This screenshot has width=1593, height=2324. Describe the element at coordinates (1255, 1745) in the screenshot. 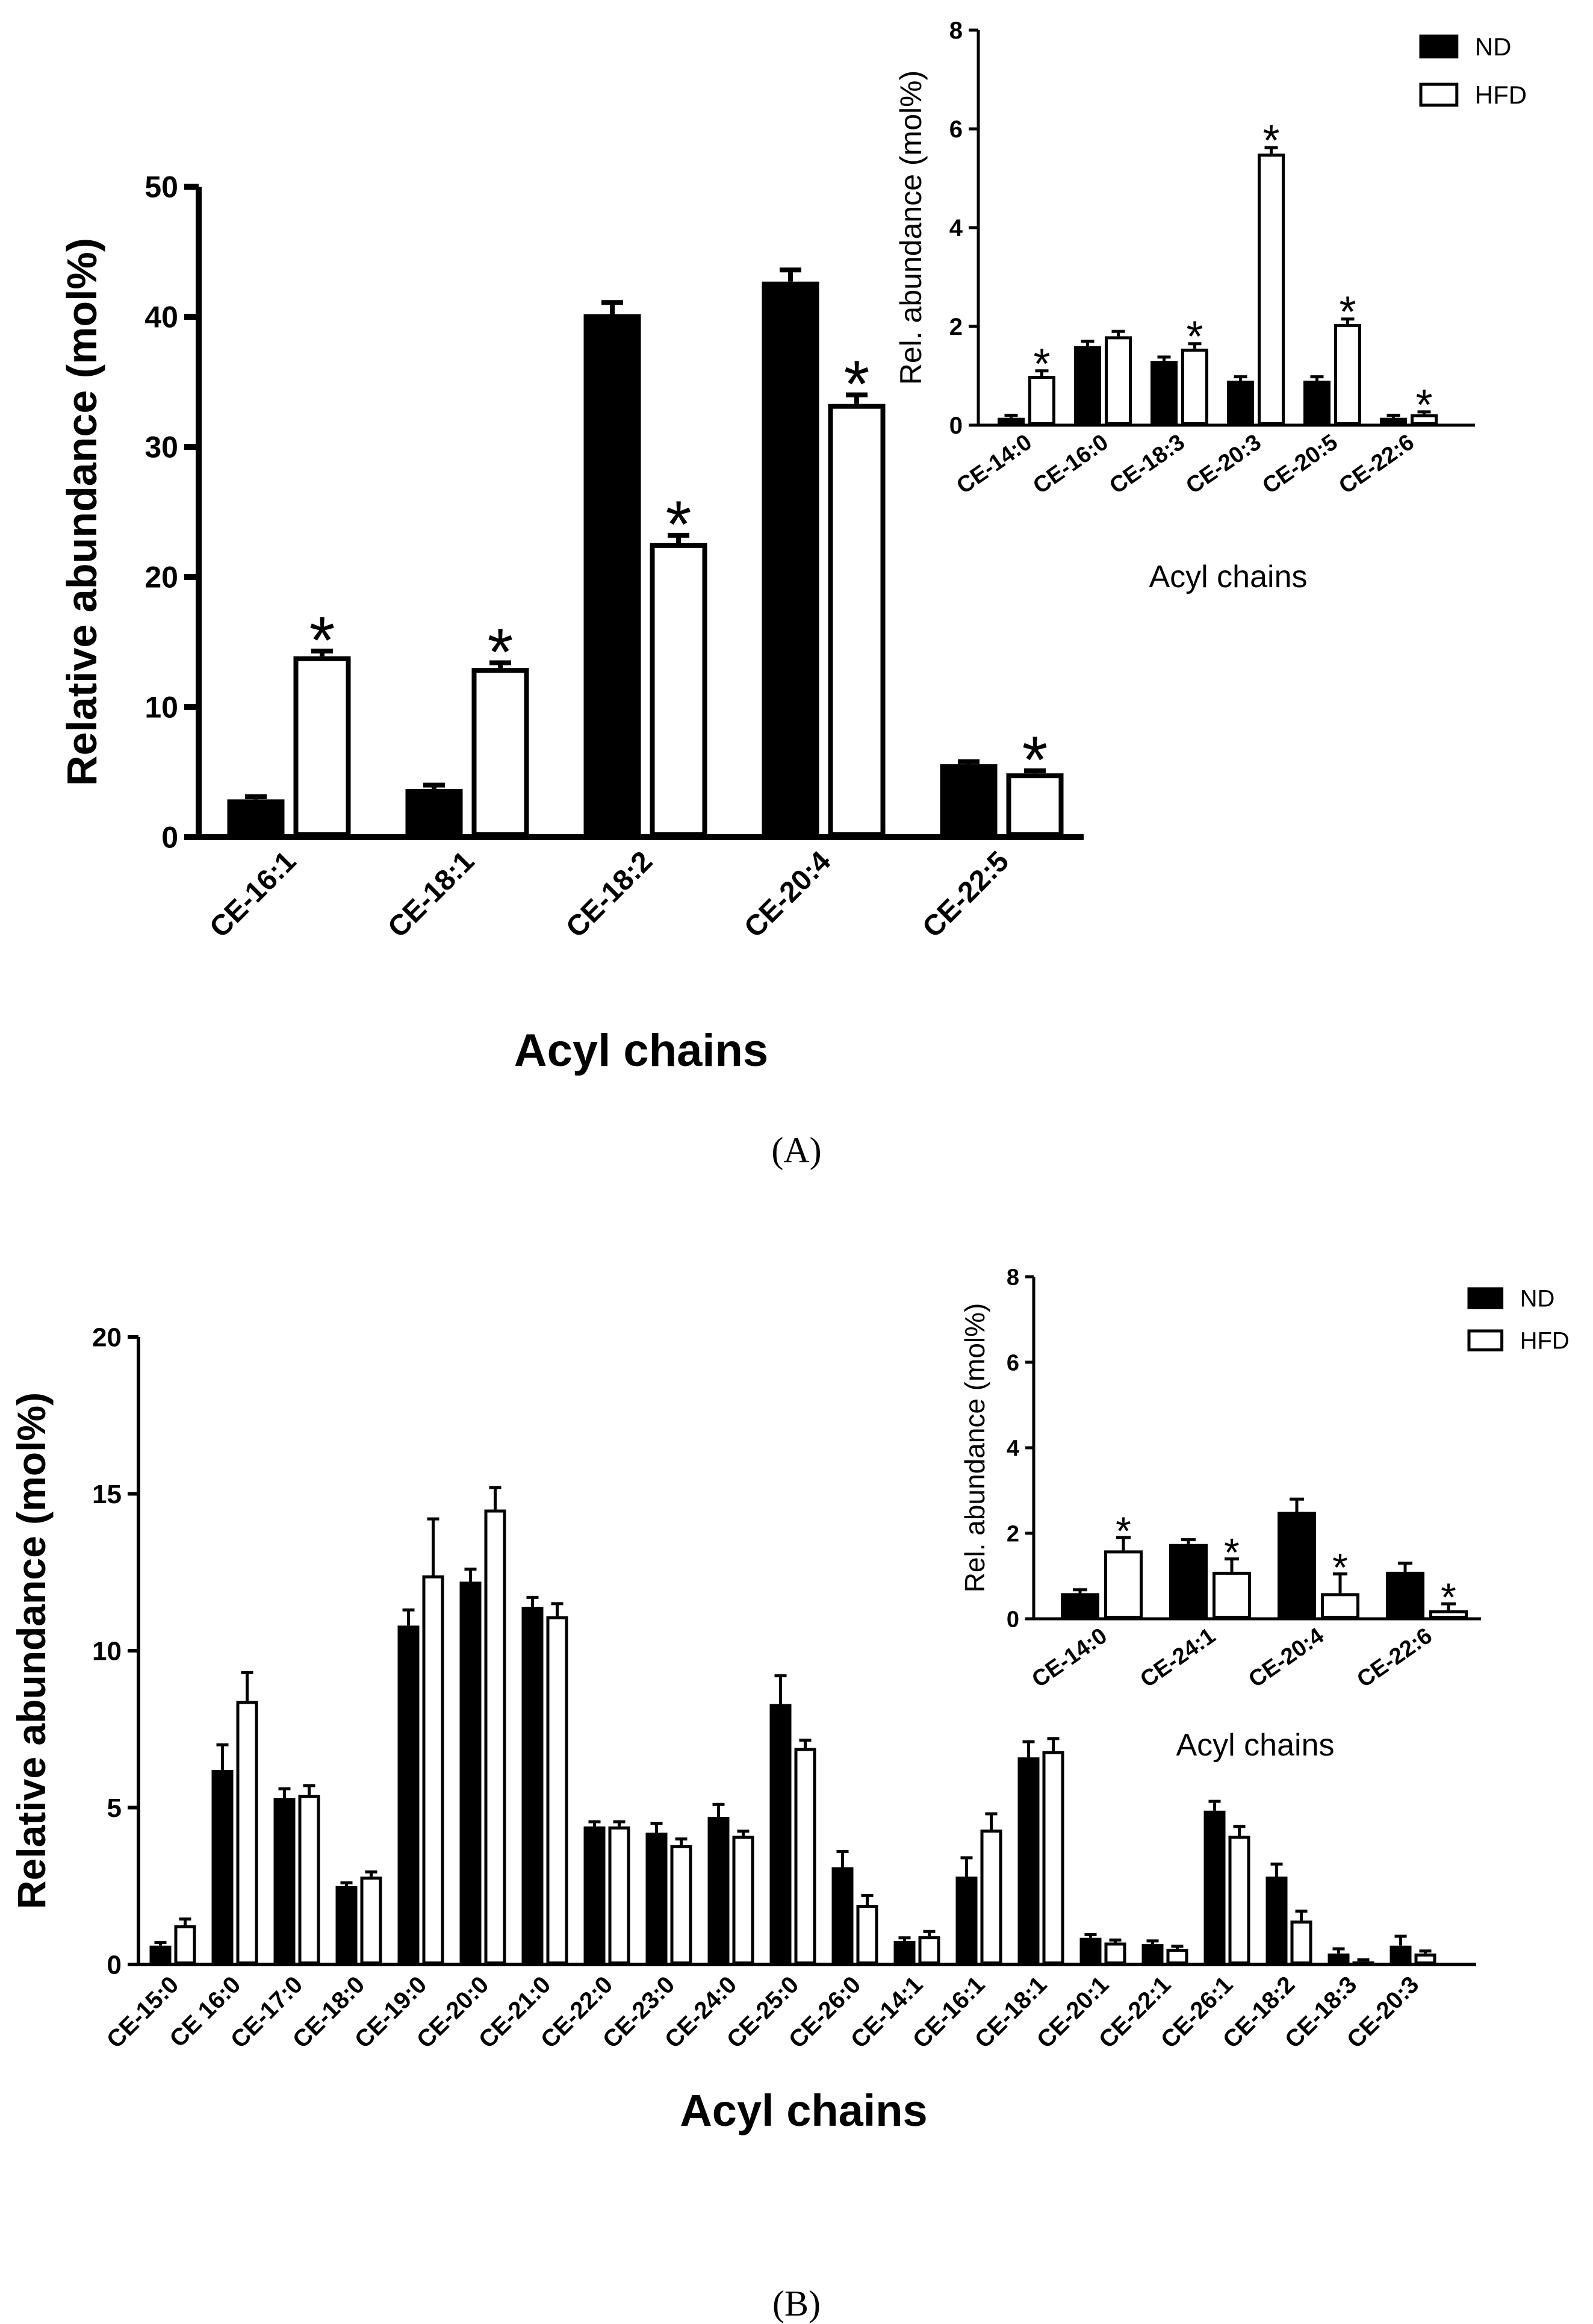

I see `b-inset-x-axis-title: Acyl chains` at that location.